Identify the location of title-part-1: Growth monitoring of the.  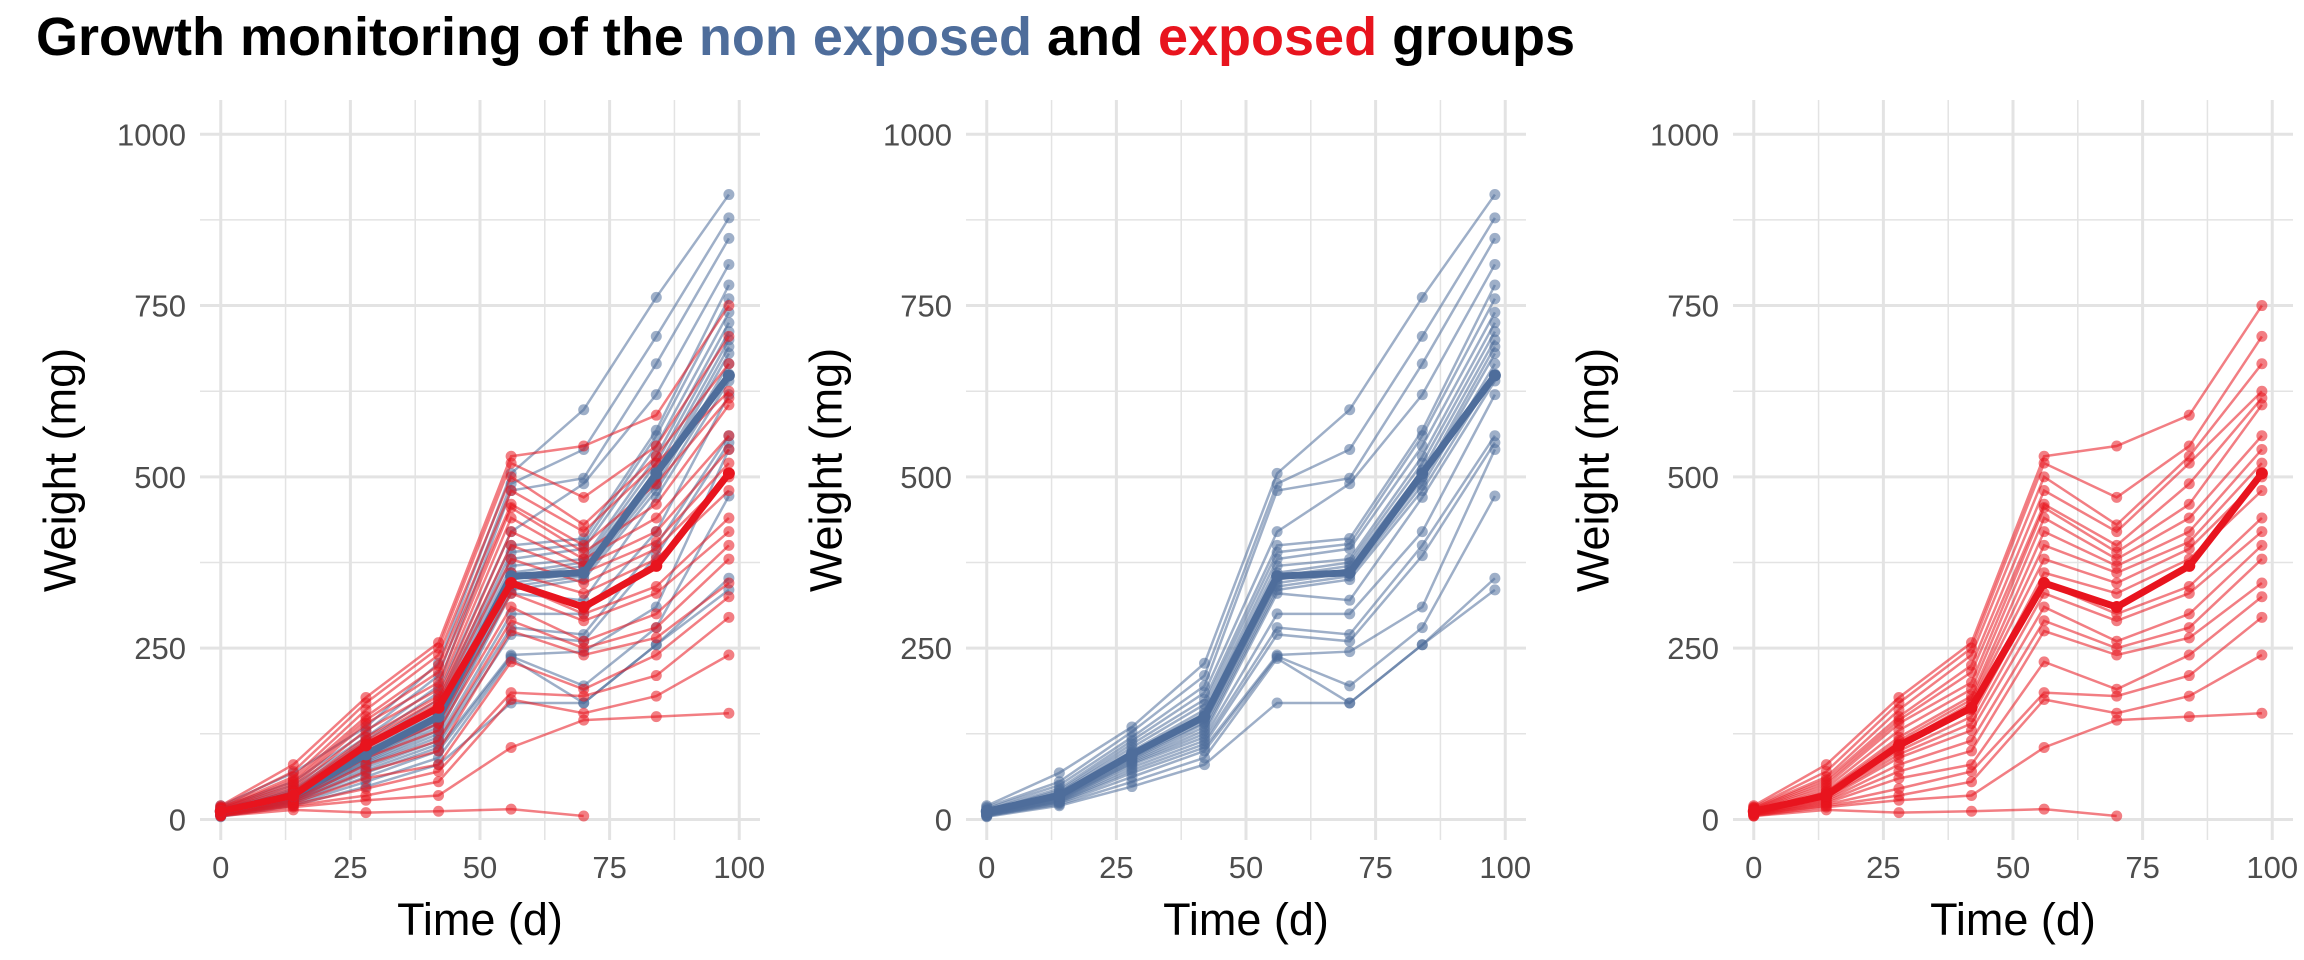
(367, 37).